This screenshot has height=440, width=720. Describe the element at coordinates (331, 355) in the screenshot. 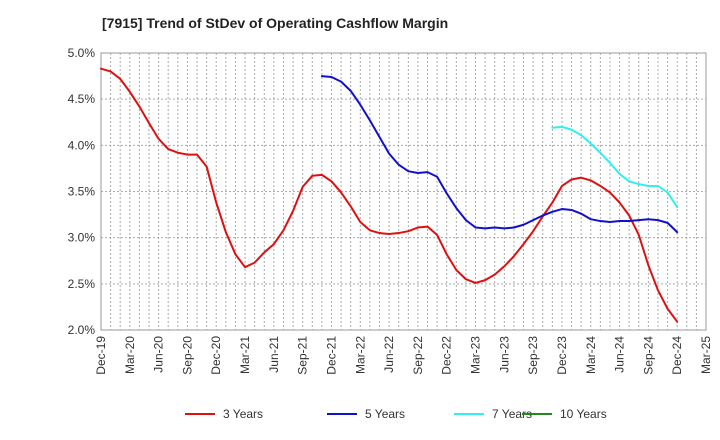

I see `x-tick-label: Dec-21` at that location.